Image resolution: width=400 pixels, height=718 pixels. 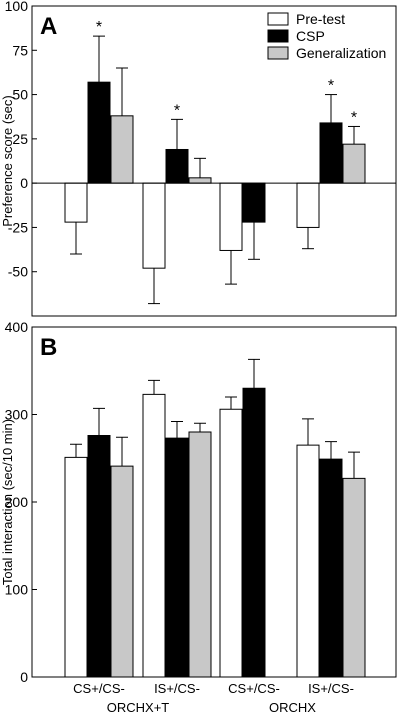 I want to click on x-group-label: ORCHX, so click(x=292, y=707).